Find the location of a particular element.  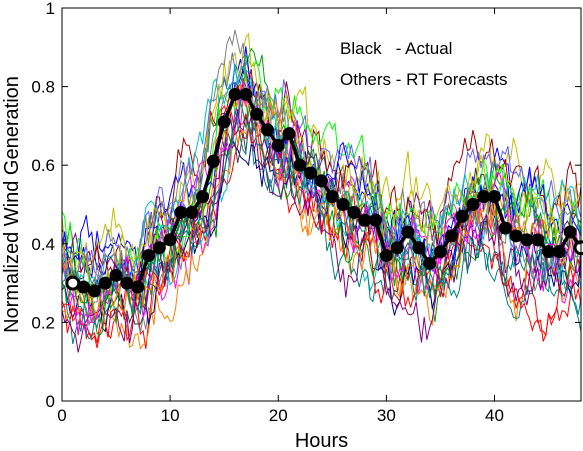

y-axis-label: Normalized Wind Generation is located at coordinates (12, 204).